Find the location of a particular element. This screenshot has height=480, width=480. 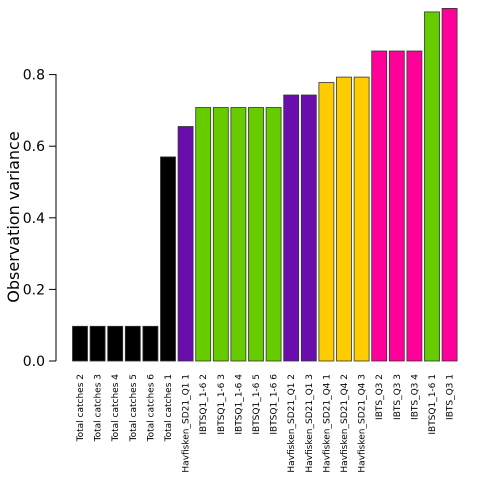

x-tick-label: Havfisken_SD21_Q4 2 is located at coordinates (345, 423).